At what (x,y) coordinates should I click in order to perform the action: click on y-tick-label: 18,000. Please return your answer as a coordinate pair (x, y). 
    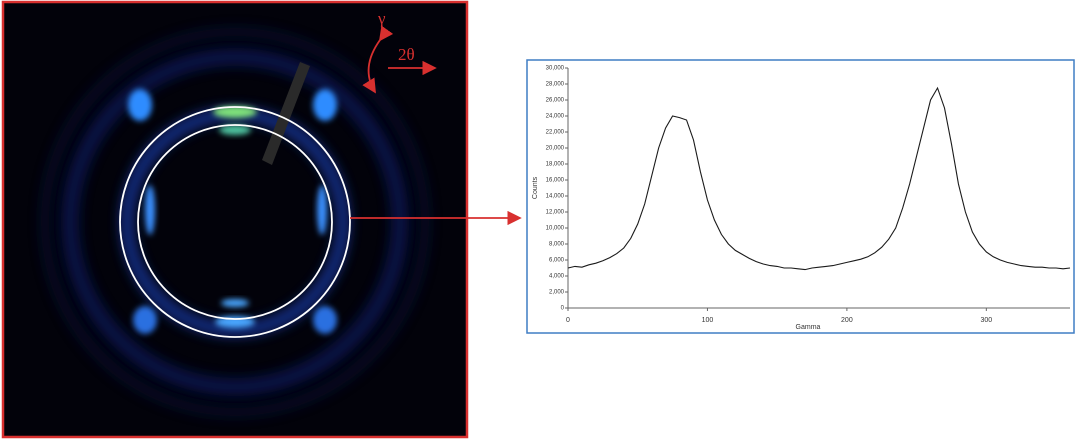
    Looking at the image, I should click on (555, 165).